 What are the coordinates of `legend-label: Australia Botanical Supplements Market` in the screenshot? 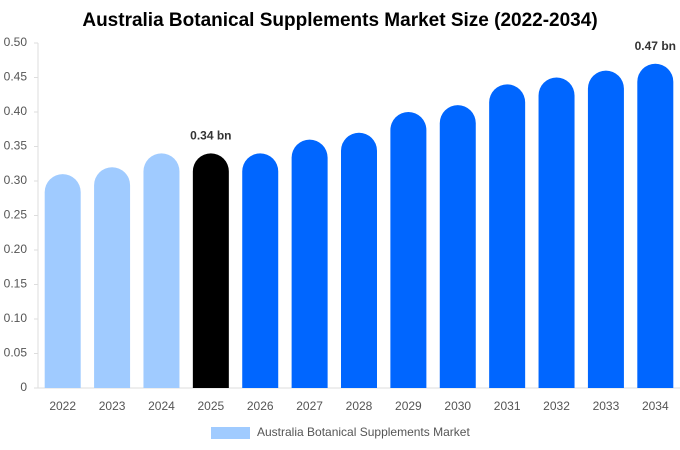 It's located at (363, 432).